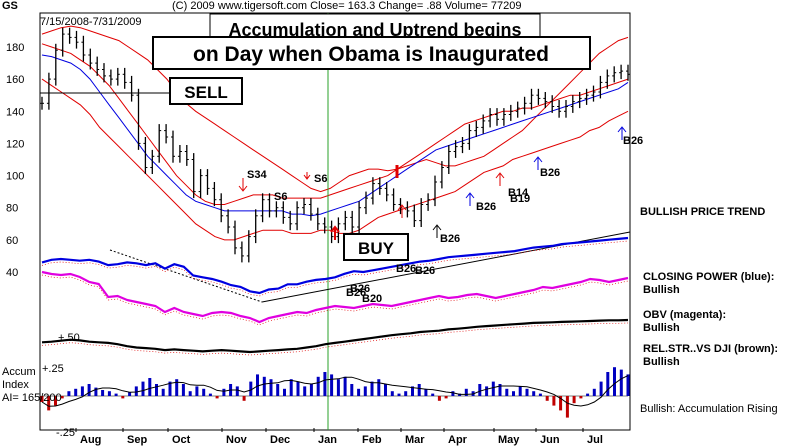 The width and height of the screenshot is (800, 447). Describe the element at coordinates (10, 6) in the screenshot. I see `symbol-label: GS` at that location.